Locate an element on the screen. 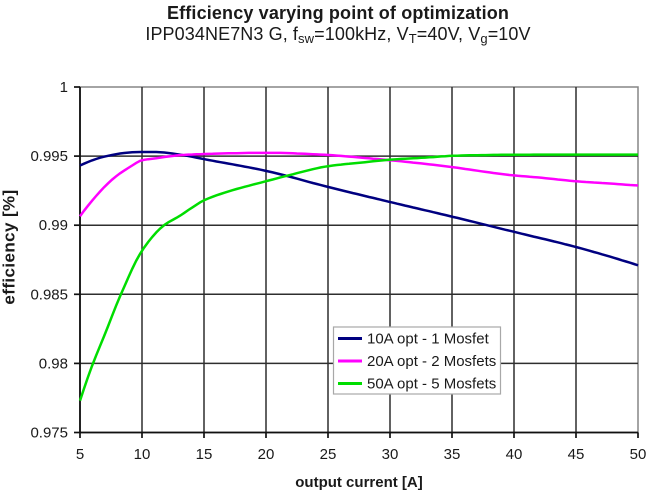  svg-text: 5 is located at coordinates (80, 454).